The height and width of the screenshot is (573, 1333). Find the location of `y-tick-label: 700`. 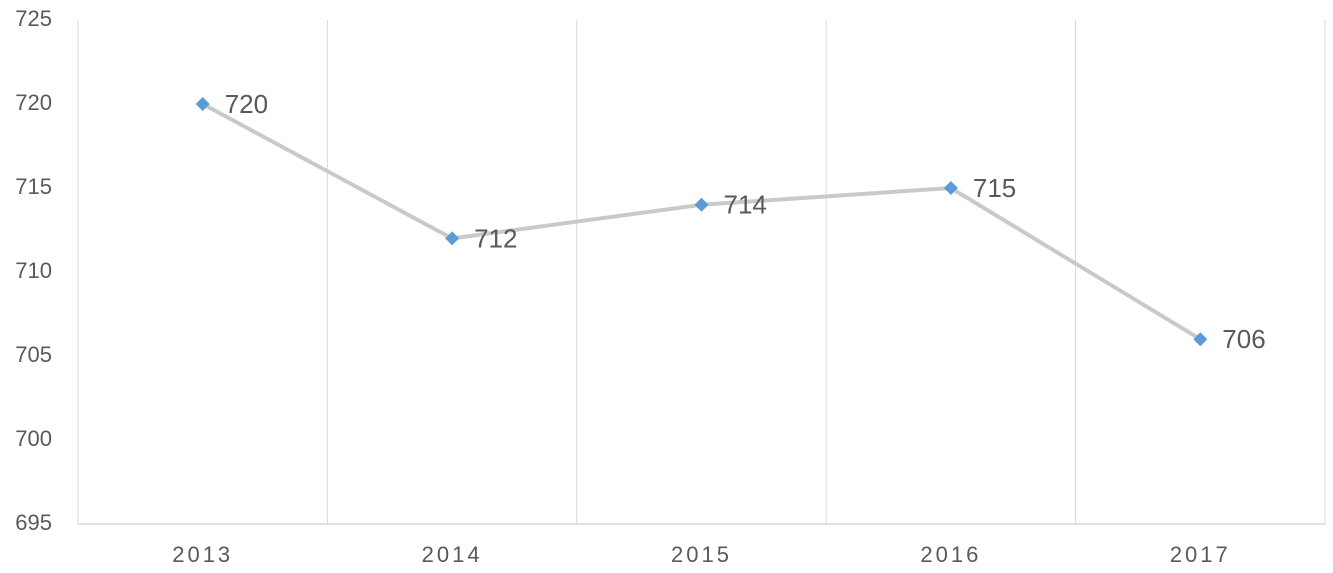

y-tick-label: 700 is located at coordinates (33, 438).